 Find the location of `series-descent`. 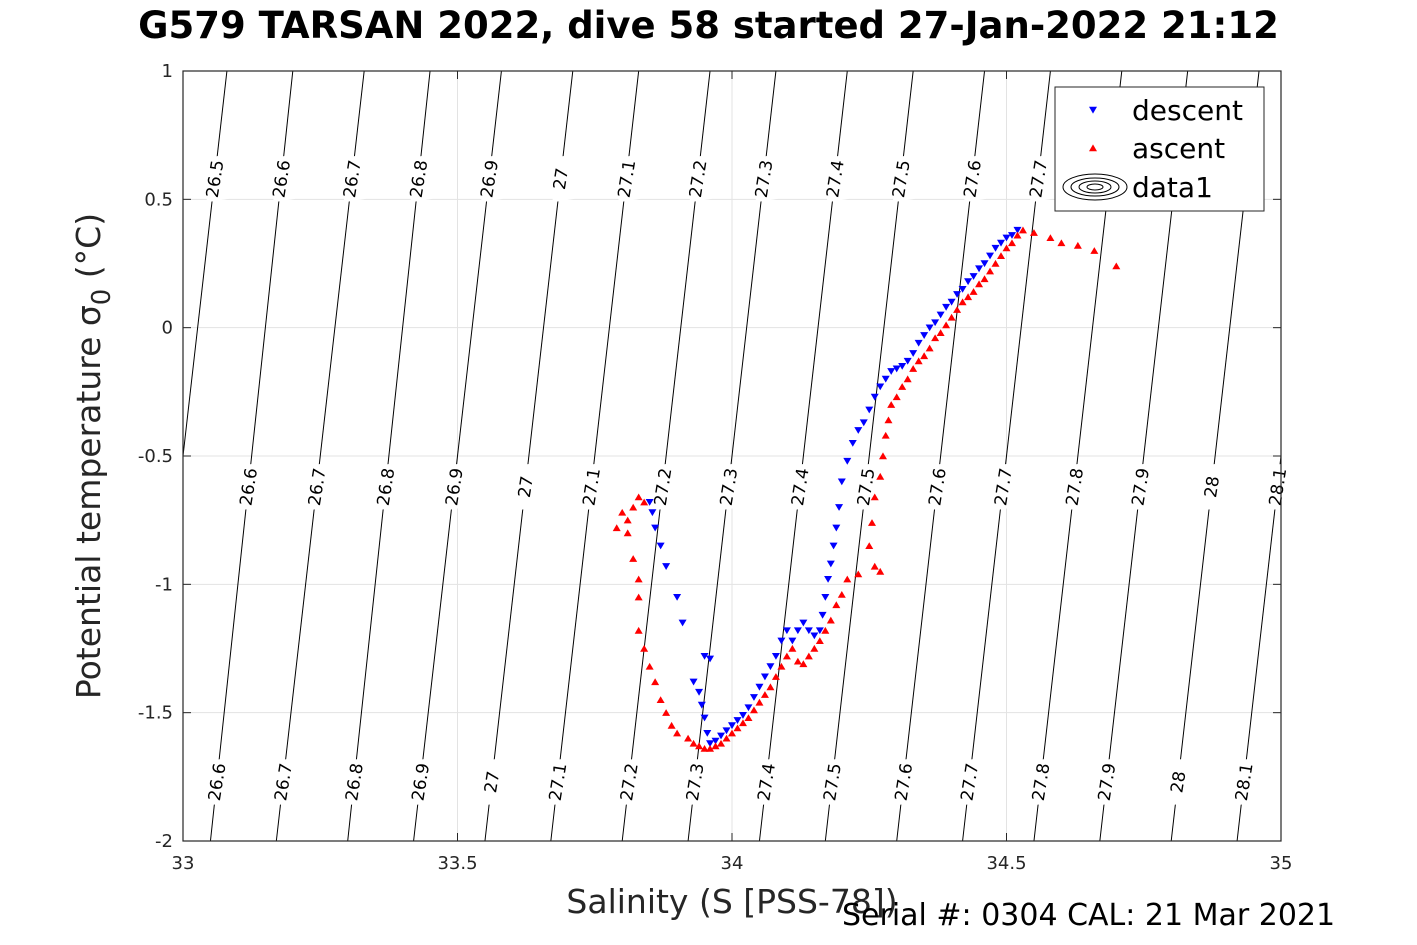

series-descent is located at coordinates (833, 487).